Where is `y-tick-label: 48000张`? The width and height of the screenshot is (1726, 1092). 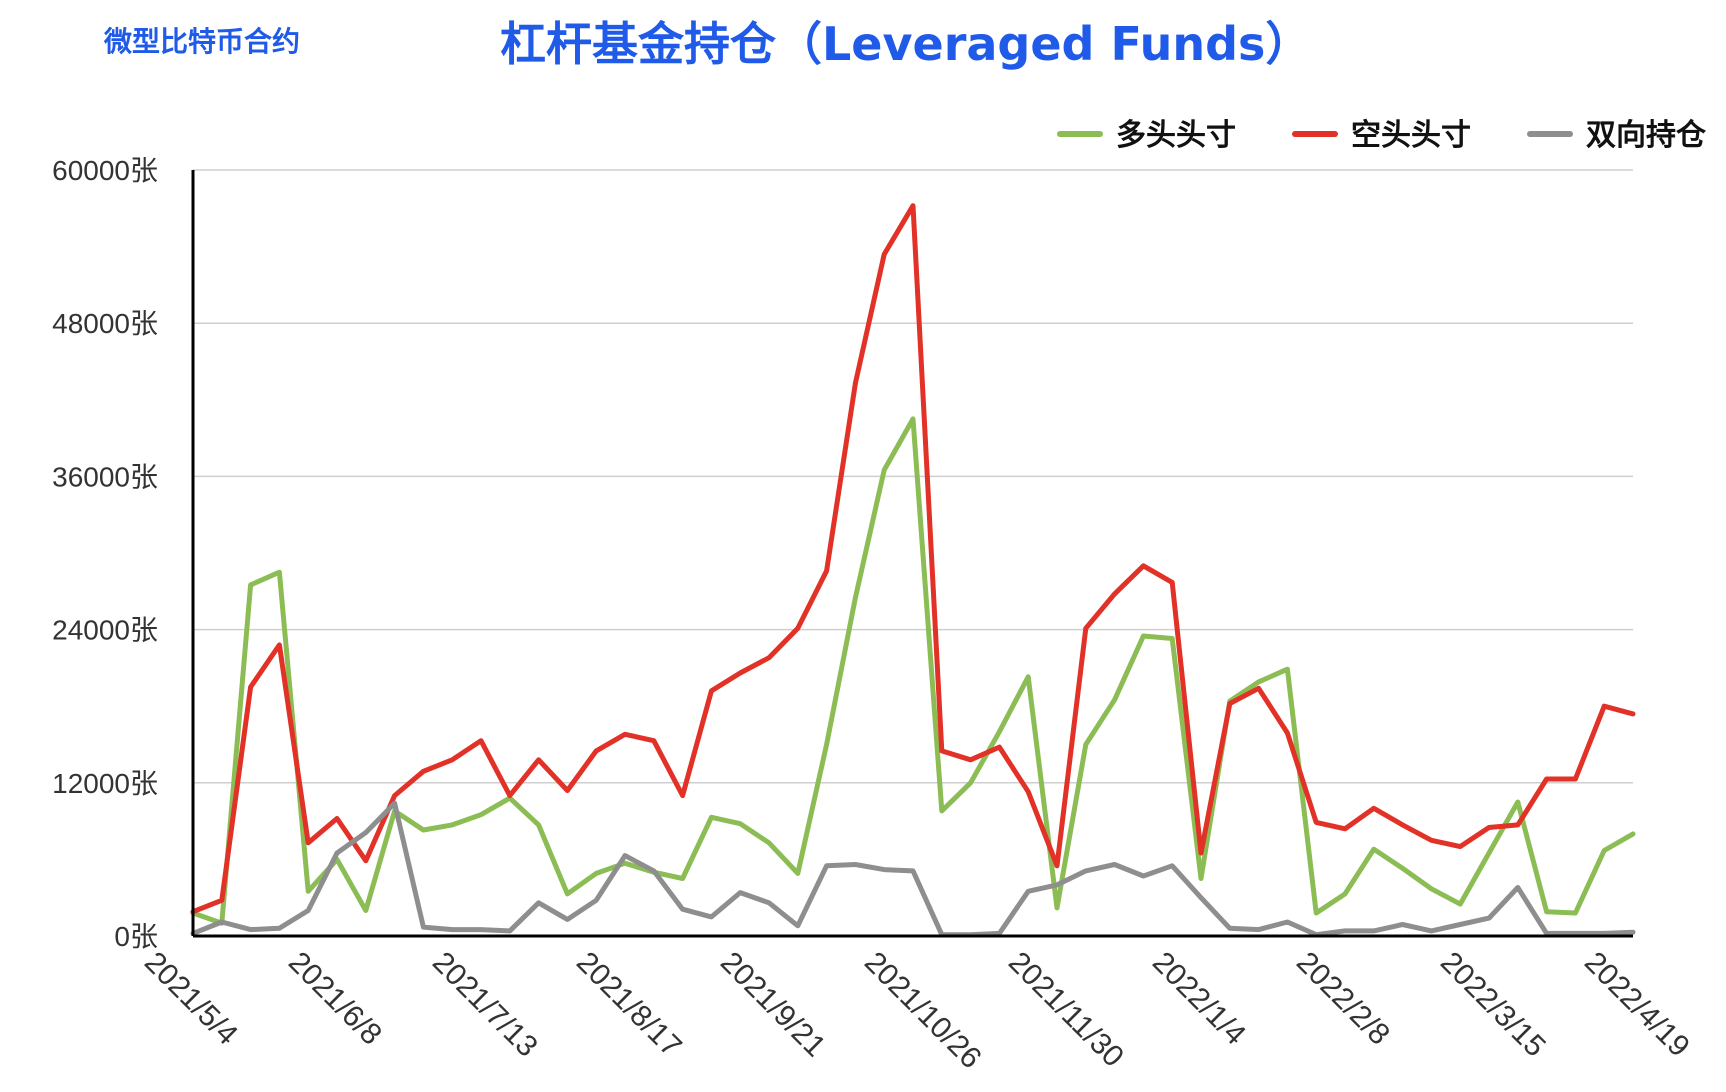
y-tick-label: 48000张 is located at coordinates (105, 323).